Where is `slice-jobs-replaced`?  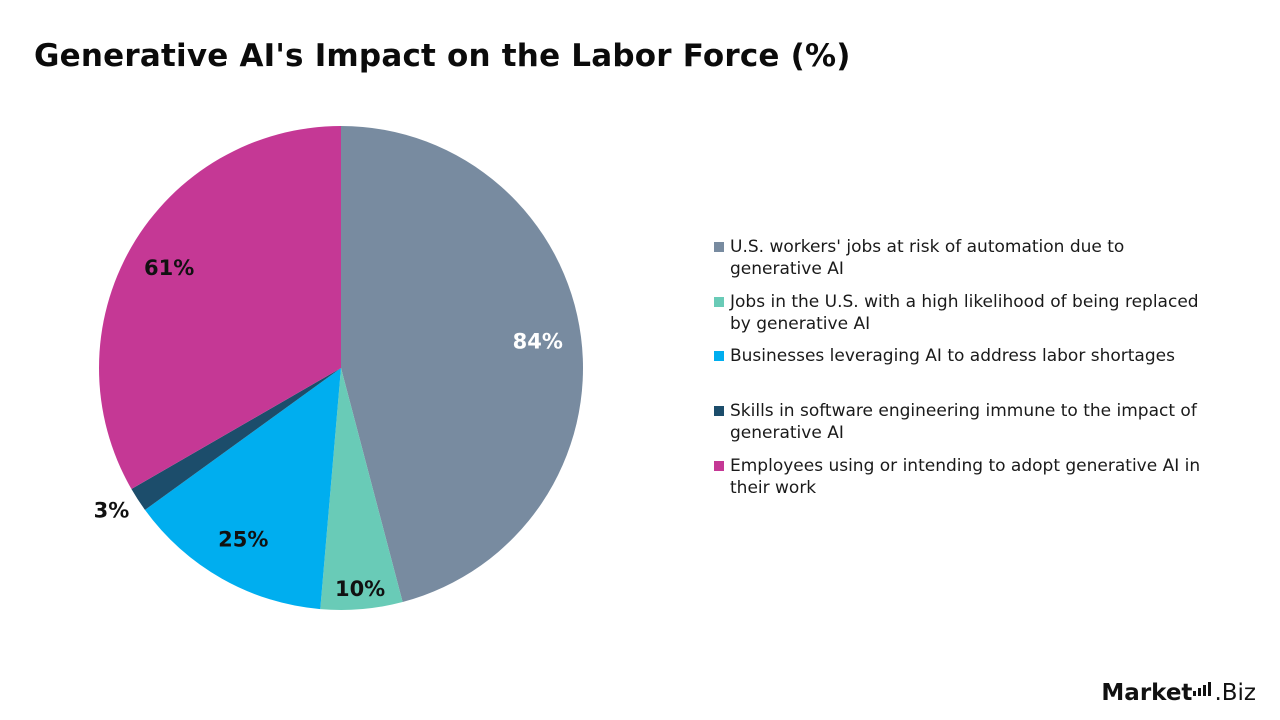
slice-jobs-replaced is located at coordinates (361, 489).